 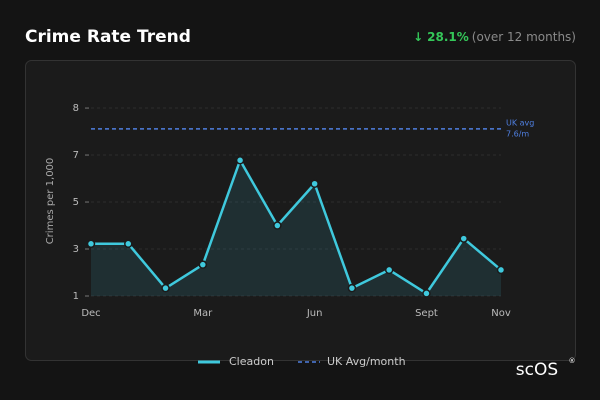 What do you see at coordinates (524, 37) in the screenshot?
I see `change-period: (over 12 months)` at bounding box center [524, 37].